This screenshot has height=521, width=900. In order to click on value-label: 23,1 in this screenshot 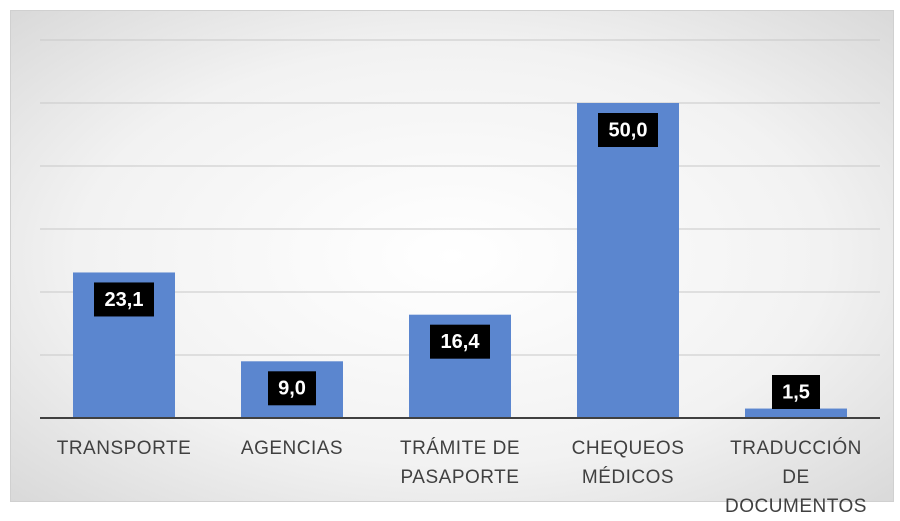, I will do `click(124, 300)`.